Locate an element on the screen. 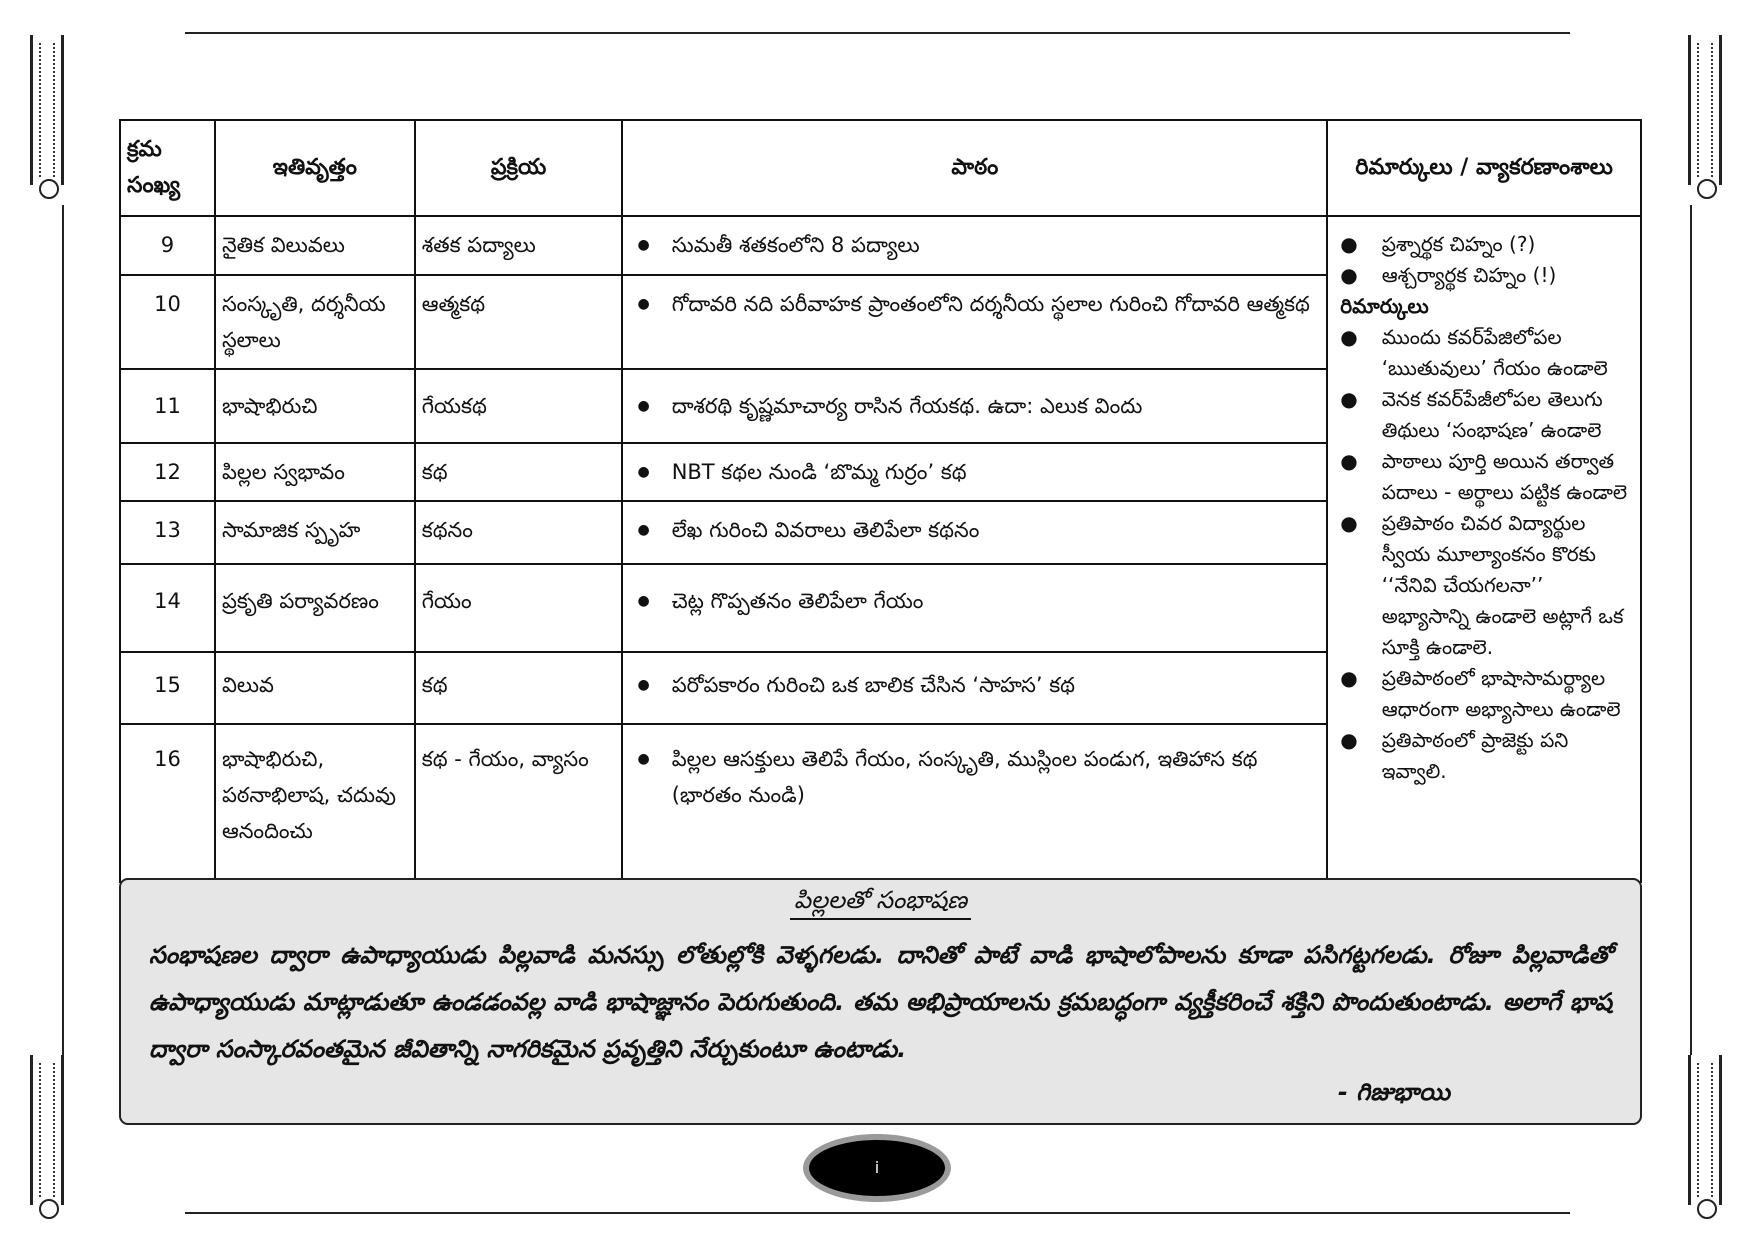 The width and height of the screenshot is (1754, 1241). row-number: 11 is located at coordinates (167, 406).